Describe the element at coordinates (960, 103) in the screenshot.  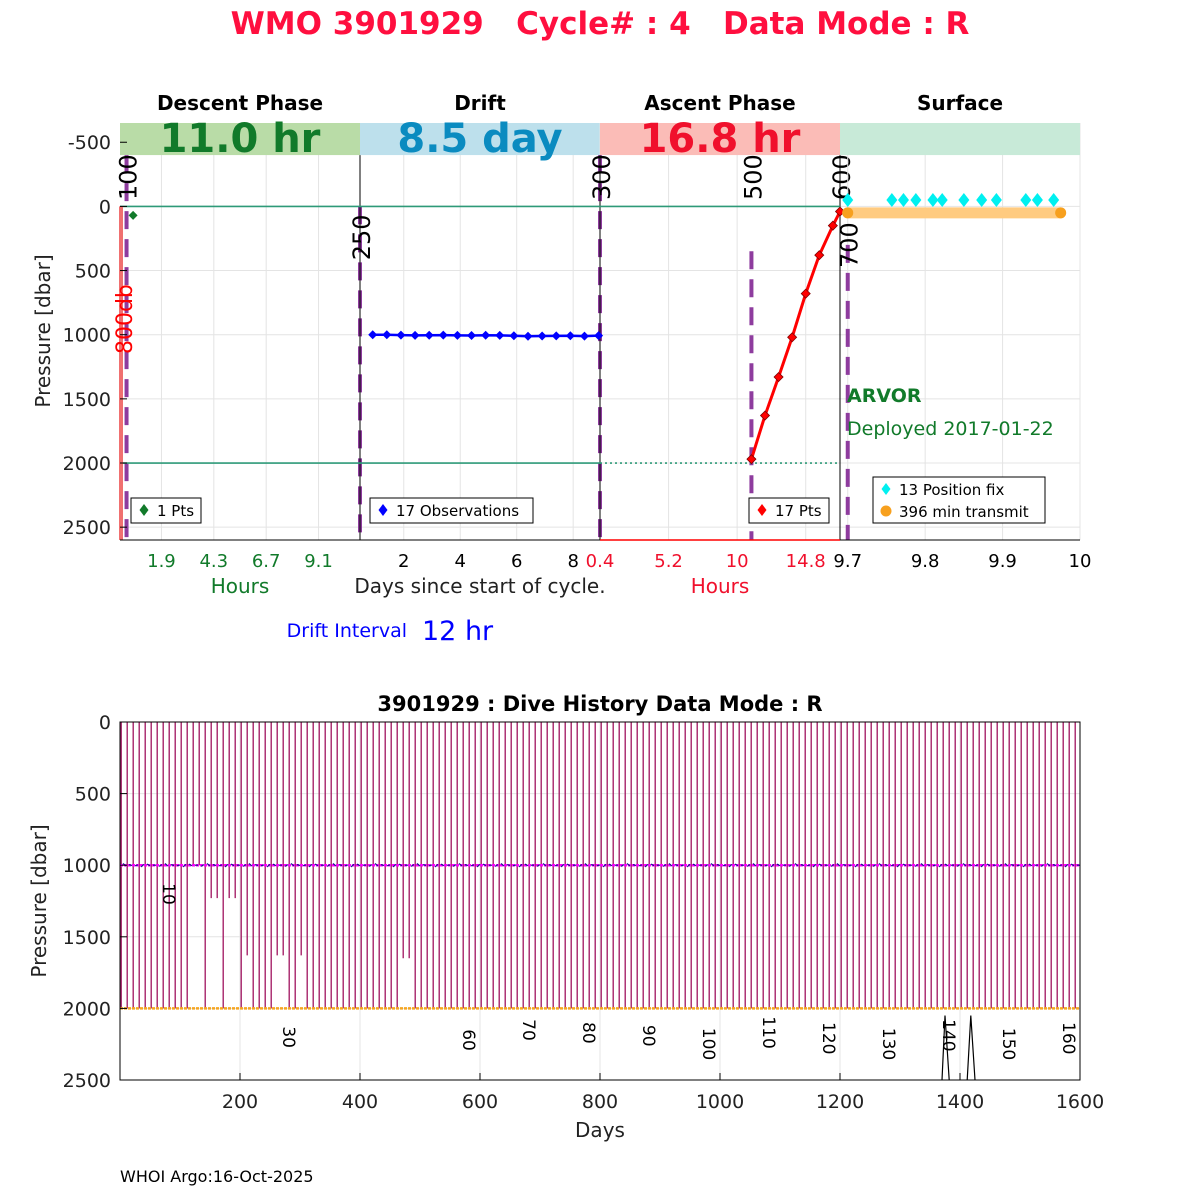
I see `phase-title: Surface` at that location.